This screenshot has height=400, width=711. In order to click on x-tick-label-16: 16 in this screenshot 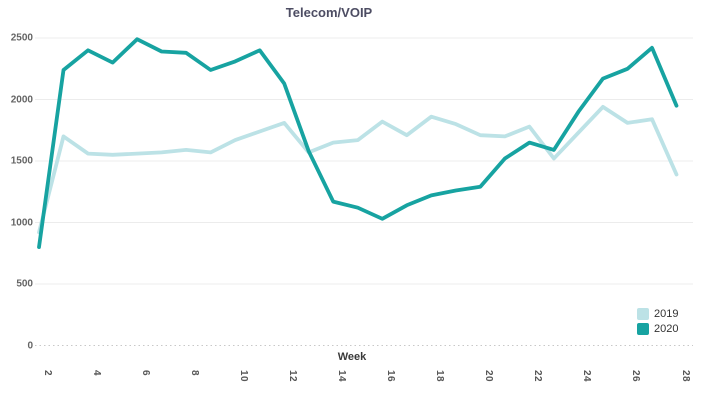, I will do `click(391, 376)`.